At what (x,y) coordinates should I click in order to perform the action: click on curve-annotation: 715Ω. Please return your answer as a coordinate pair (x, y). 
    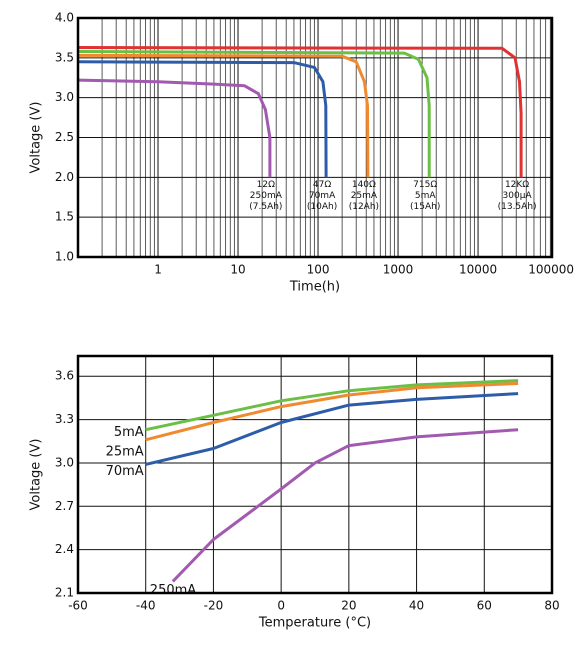
    Looking at the image, I should click on (425, 185).